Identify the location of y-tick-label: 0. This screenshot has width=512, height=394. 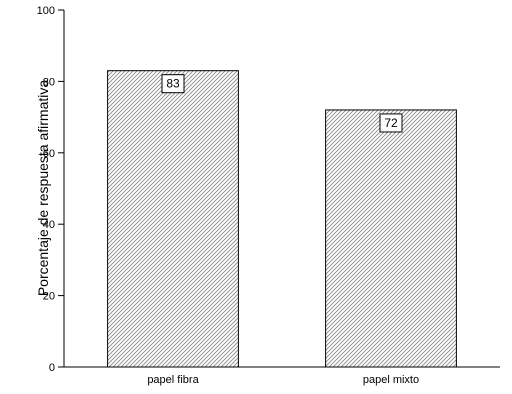
(52, 368).